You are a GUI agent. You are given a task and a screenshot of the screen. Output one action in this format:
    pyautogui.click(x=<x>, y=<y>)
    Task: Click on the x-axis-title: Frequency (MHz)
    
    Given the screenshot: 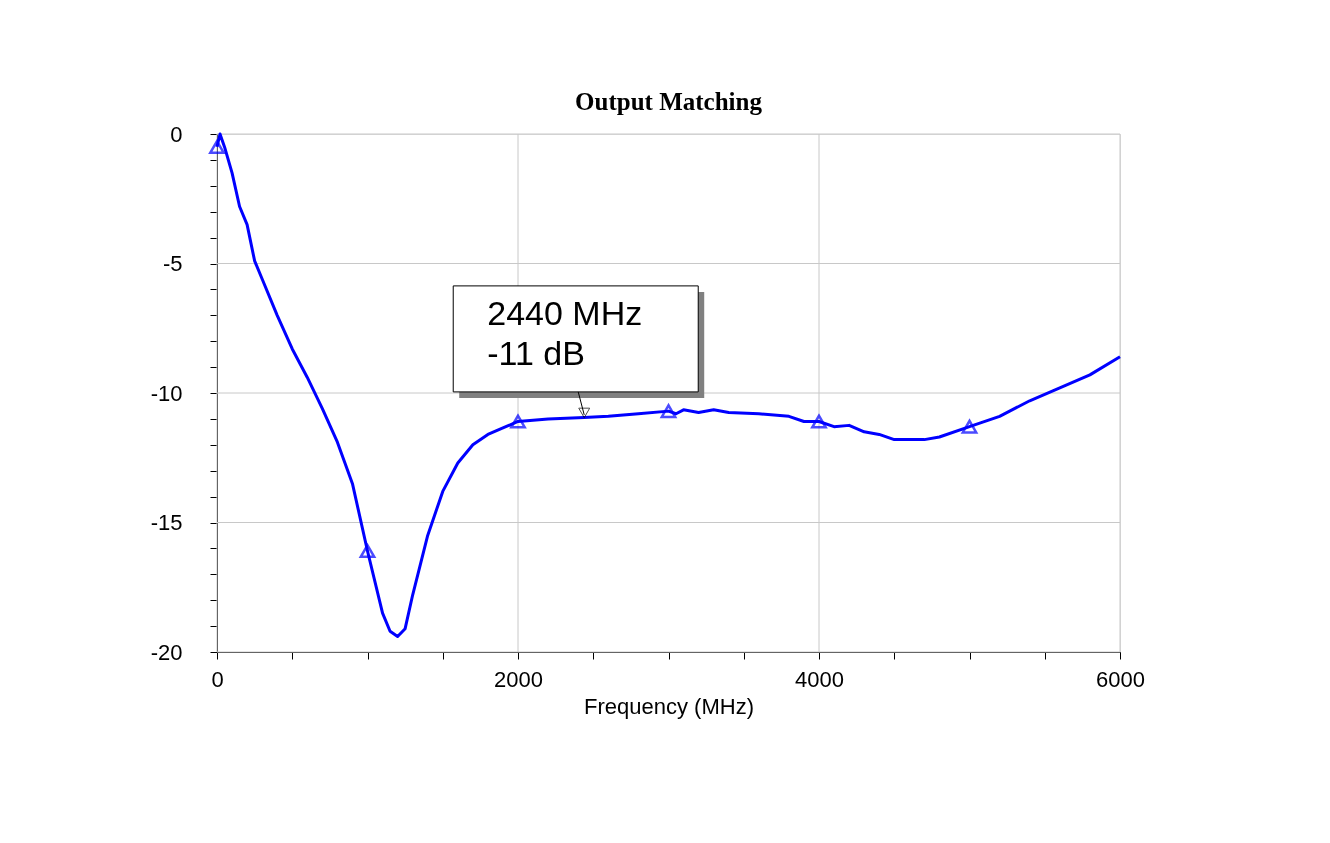 What is the action you would take?
    pyautogui.click(x=669, y=706)
    